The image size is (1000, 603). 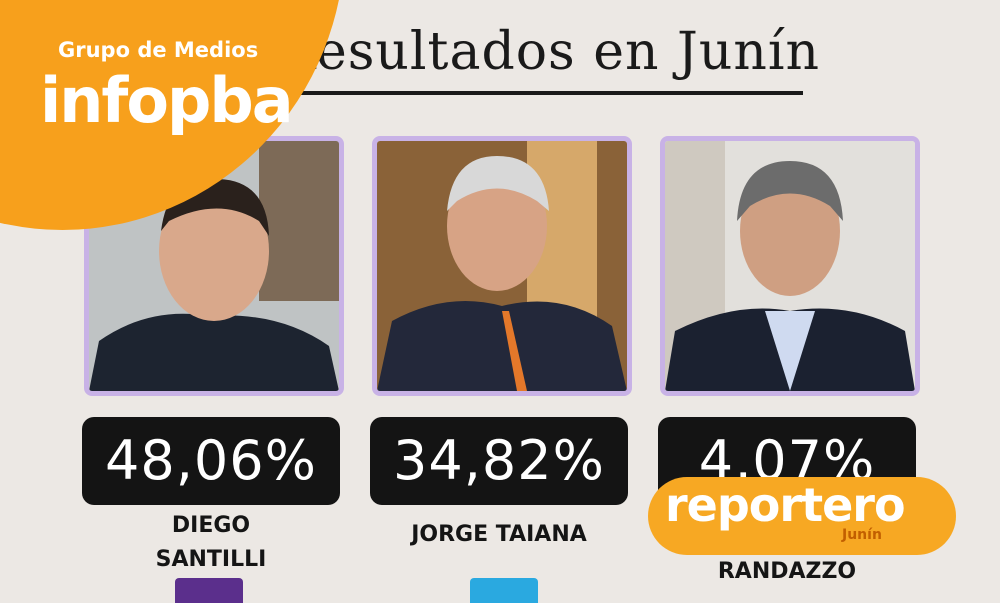 I want to click on watermark-badge, so click(x=802, y=516).